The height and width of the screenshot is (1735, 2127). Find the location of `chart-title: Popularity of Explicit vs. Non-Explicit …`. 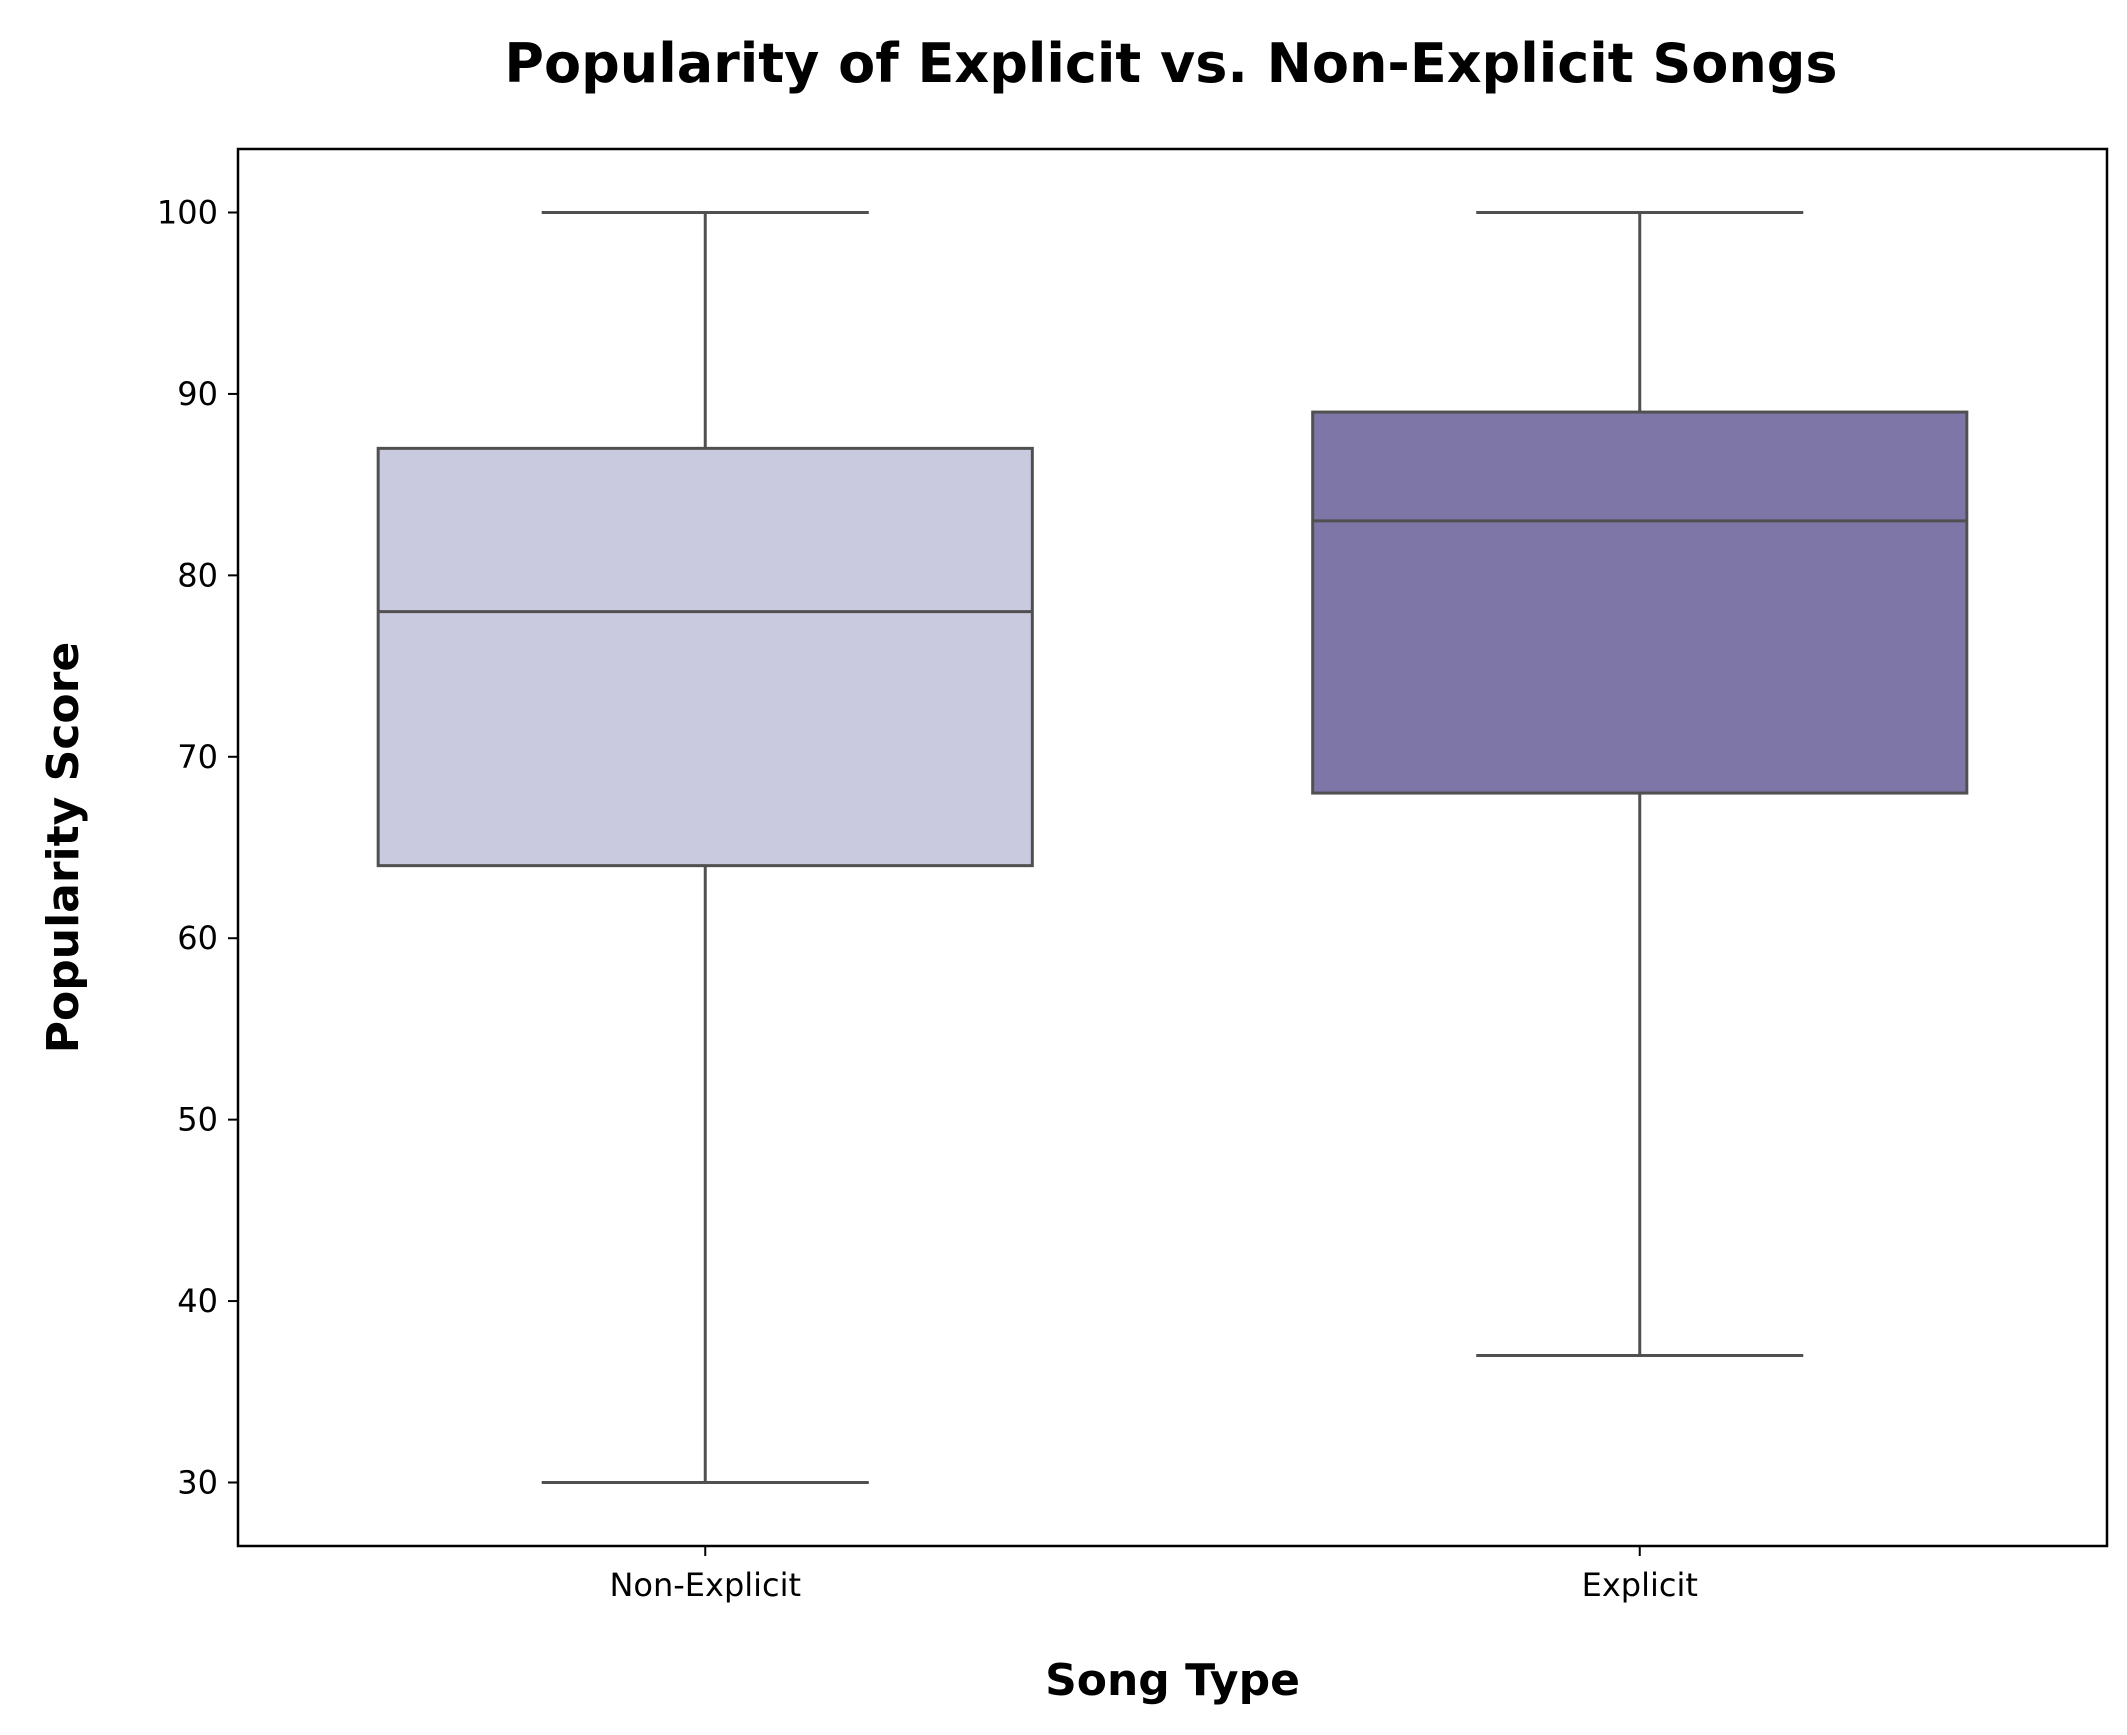

chart-title: Popularity of Explicit vs. Non-Explicit … is located at coordinates (1170, 63).